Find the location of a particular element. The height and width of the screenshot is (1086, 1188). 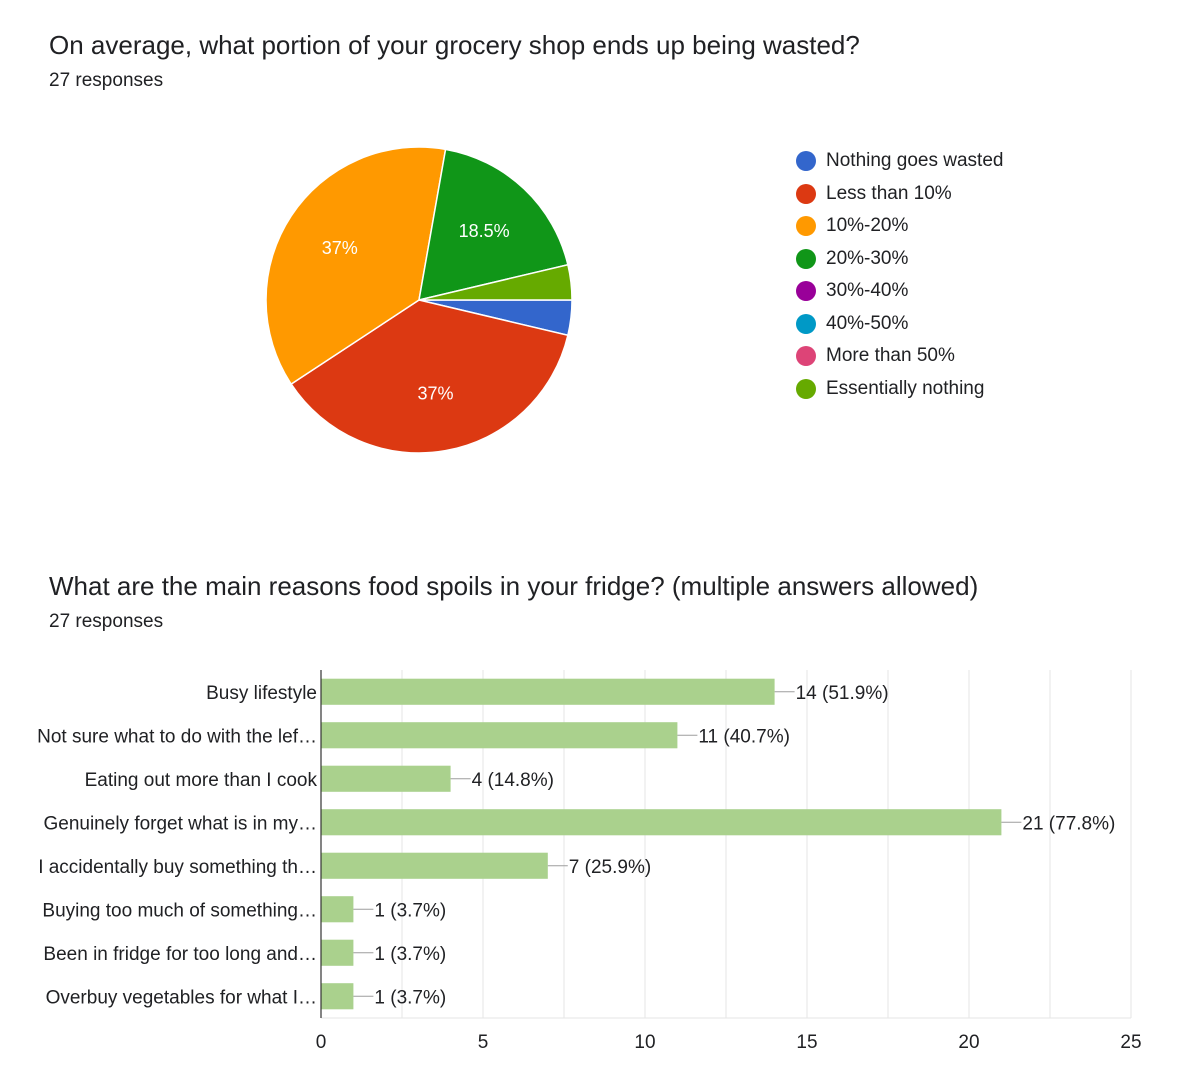

legend-item-less-than-10: Less than 10% is located at coordinates (899, 194).